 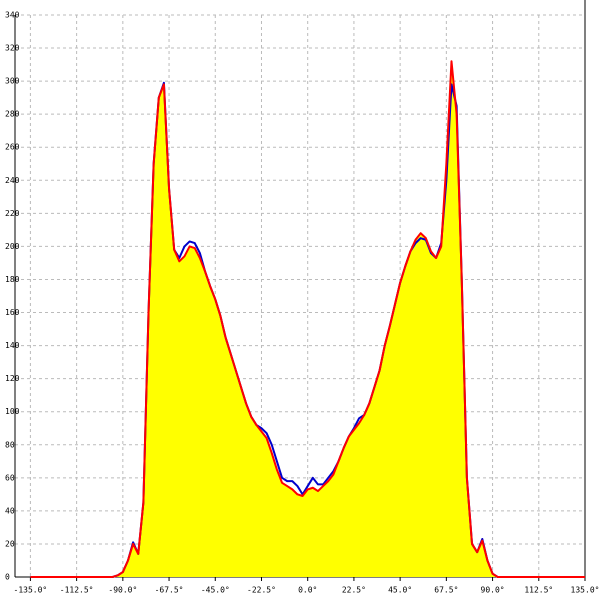 What do you see at coordinates (400, 590) in the screenshot?
I see `x-tick-label: 45.0°` at bounding box center [400, 590].